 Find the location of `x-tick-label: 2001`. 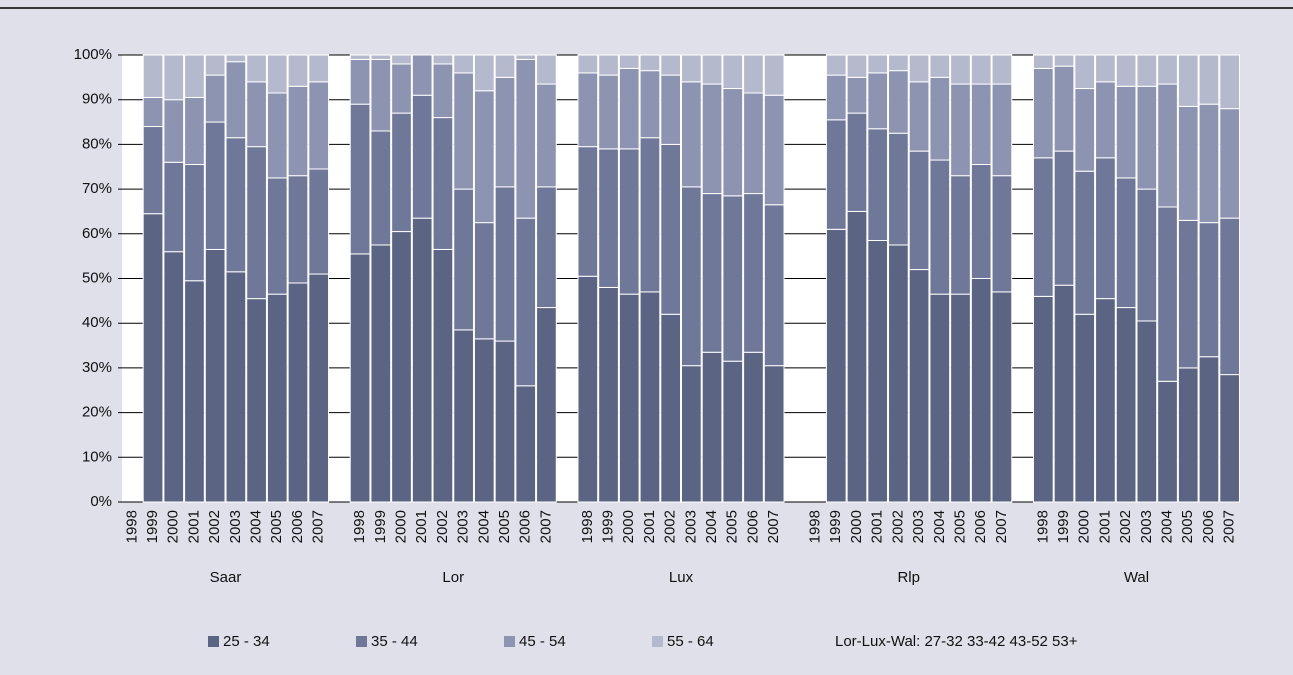

x-tick-label: 2001 is located at coordinates (421, 526).